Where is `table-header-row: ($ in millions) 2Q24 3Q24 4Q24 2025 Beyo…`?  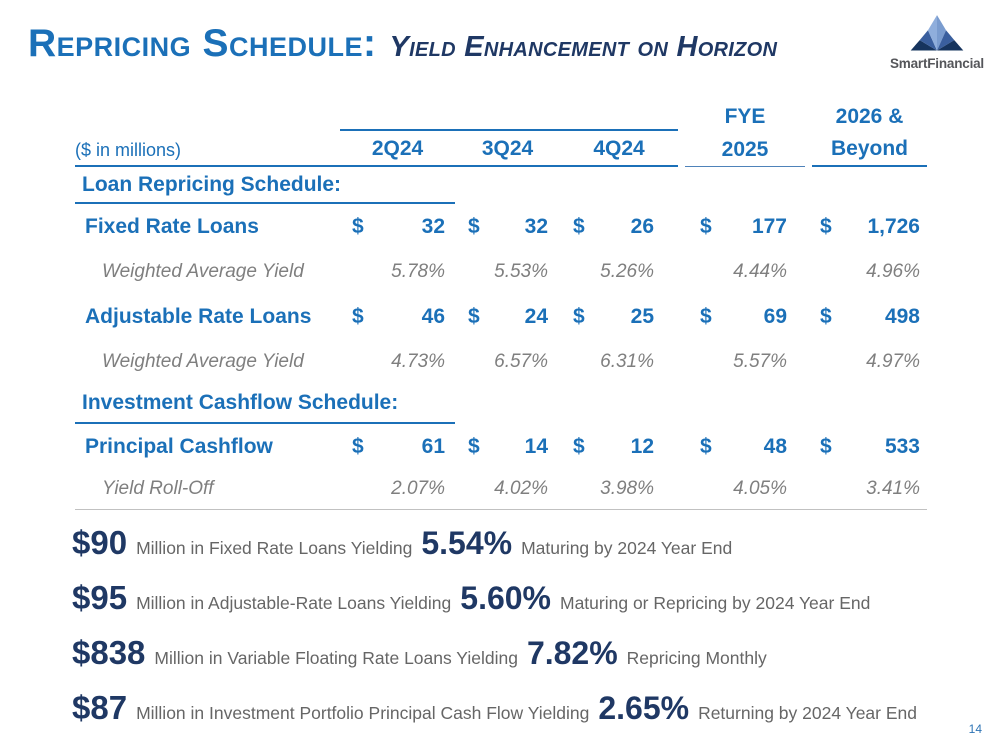
table-header-row: ($ in millions) 2Q24 3Q24 4Q24 2025 Beyo… is located at coordinates (501, 149).